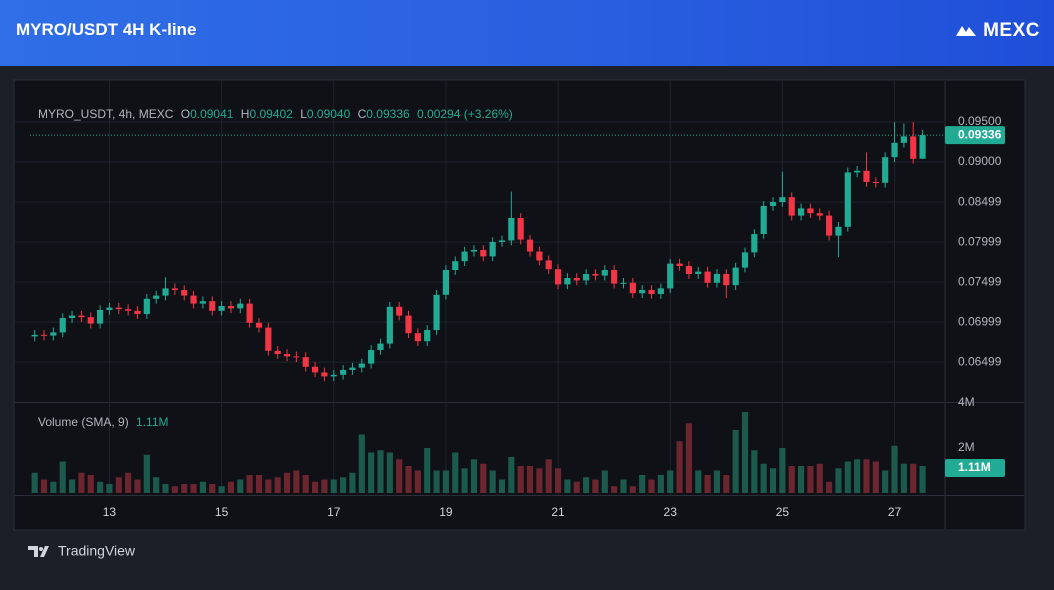 Image resolution: width=1054 pixels, height=590 pixels. What do you see at coordinates (966, 402) in the screenshot?
I see `volume-tick-label: 4M` at bounding box center [966, 402].